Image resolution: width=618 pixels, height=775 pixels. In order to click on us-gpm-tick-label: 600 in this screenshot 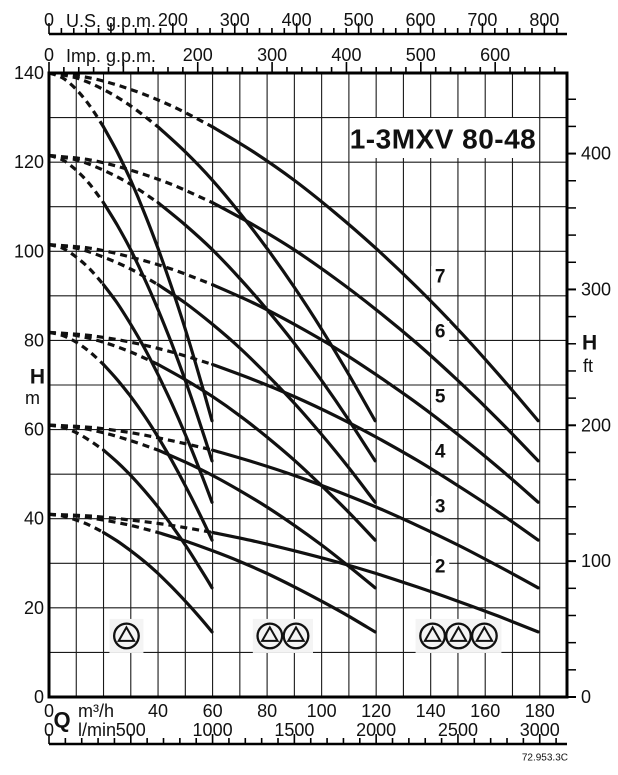, I will do `click(420, 20)`.